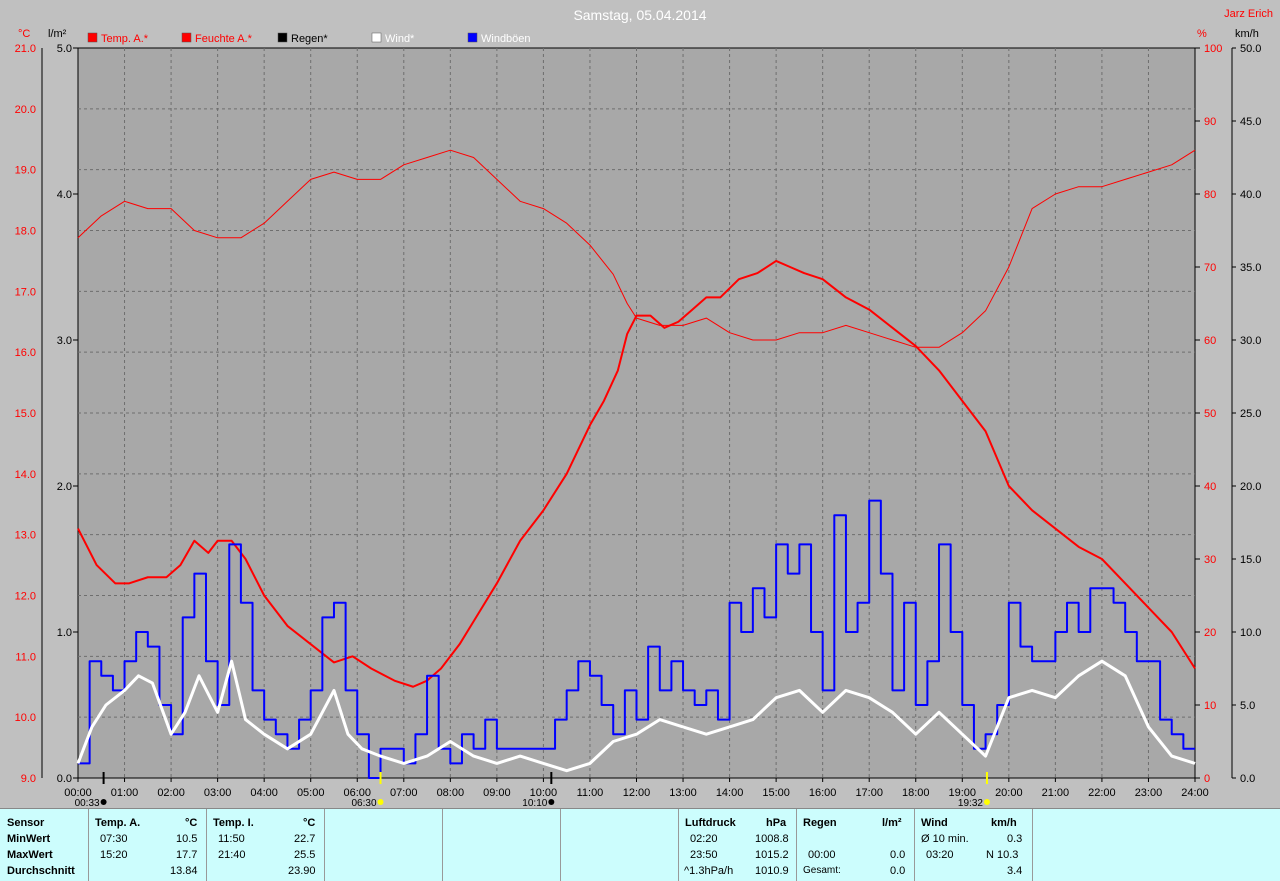 The width and height of the screenshot is (1280, 881). Describe the element at coordinates (125, 793) in the screenshot. I see `x-tick-label: 01:00` at that location.